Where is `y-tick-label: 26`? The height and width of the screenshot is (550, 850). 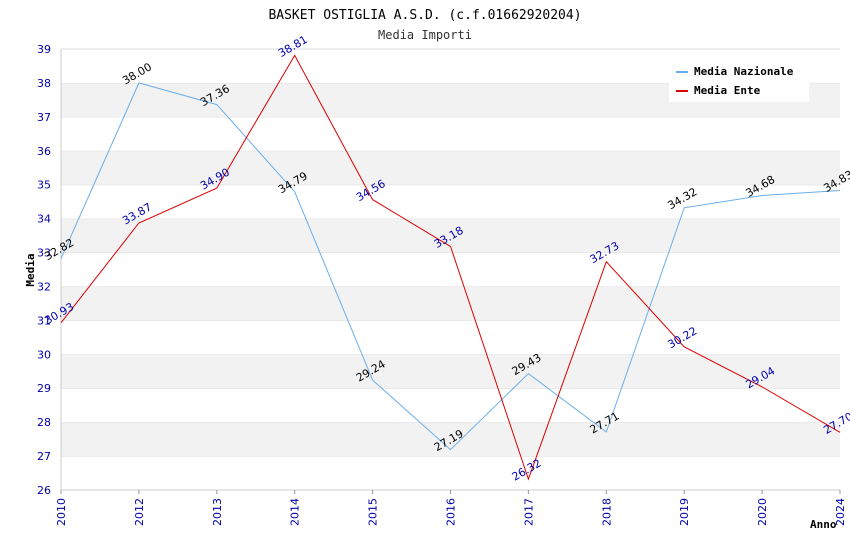 y-tick-label: 26 is located at coordinates (44, 490).